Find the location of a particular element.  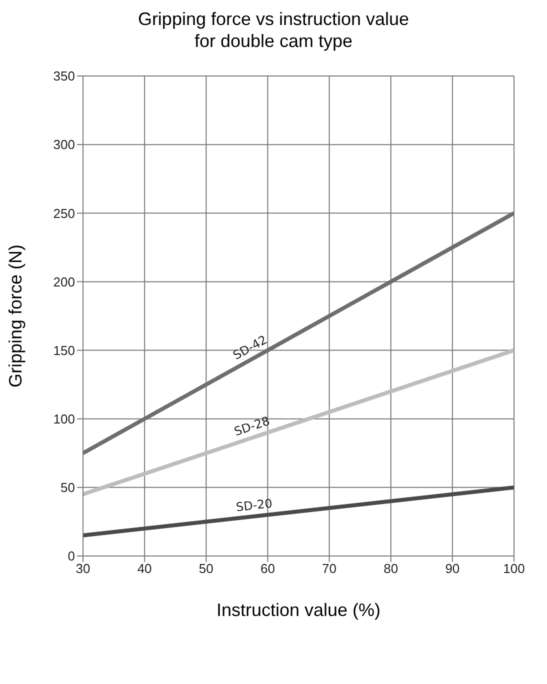

x-tick-label: 40 is located at coordinates (144, 568).